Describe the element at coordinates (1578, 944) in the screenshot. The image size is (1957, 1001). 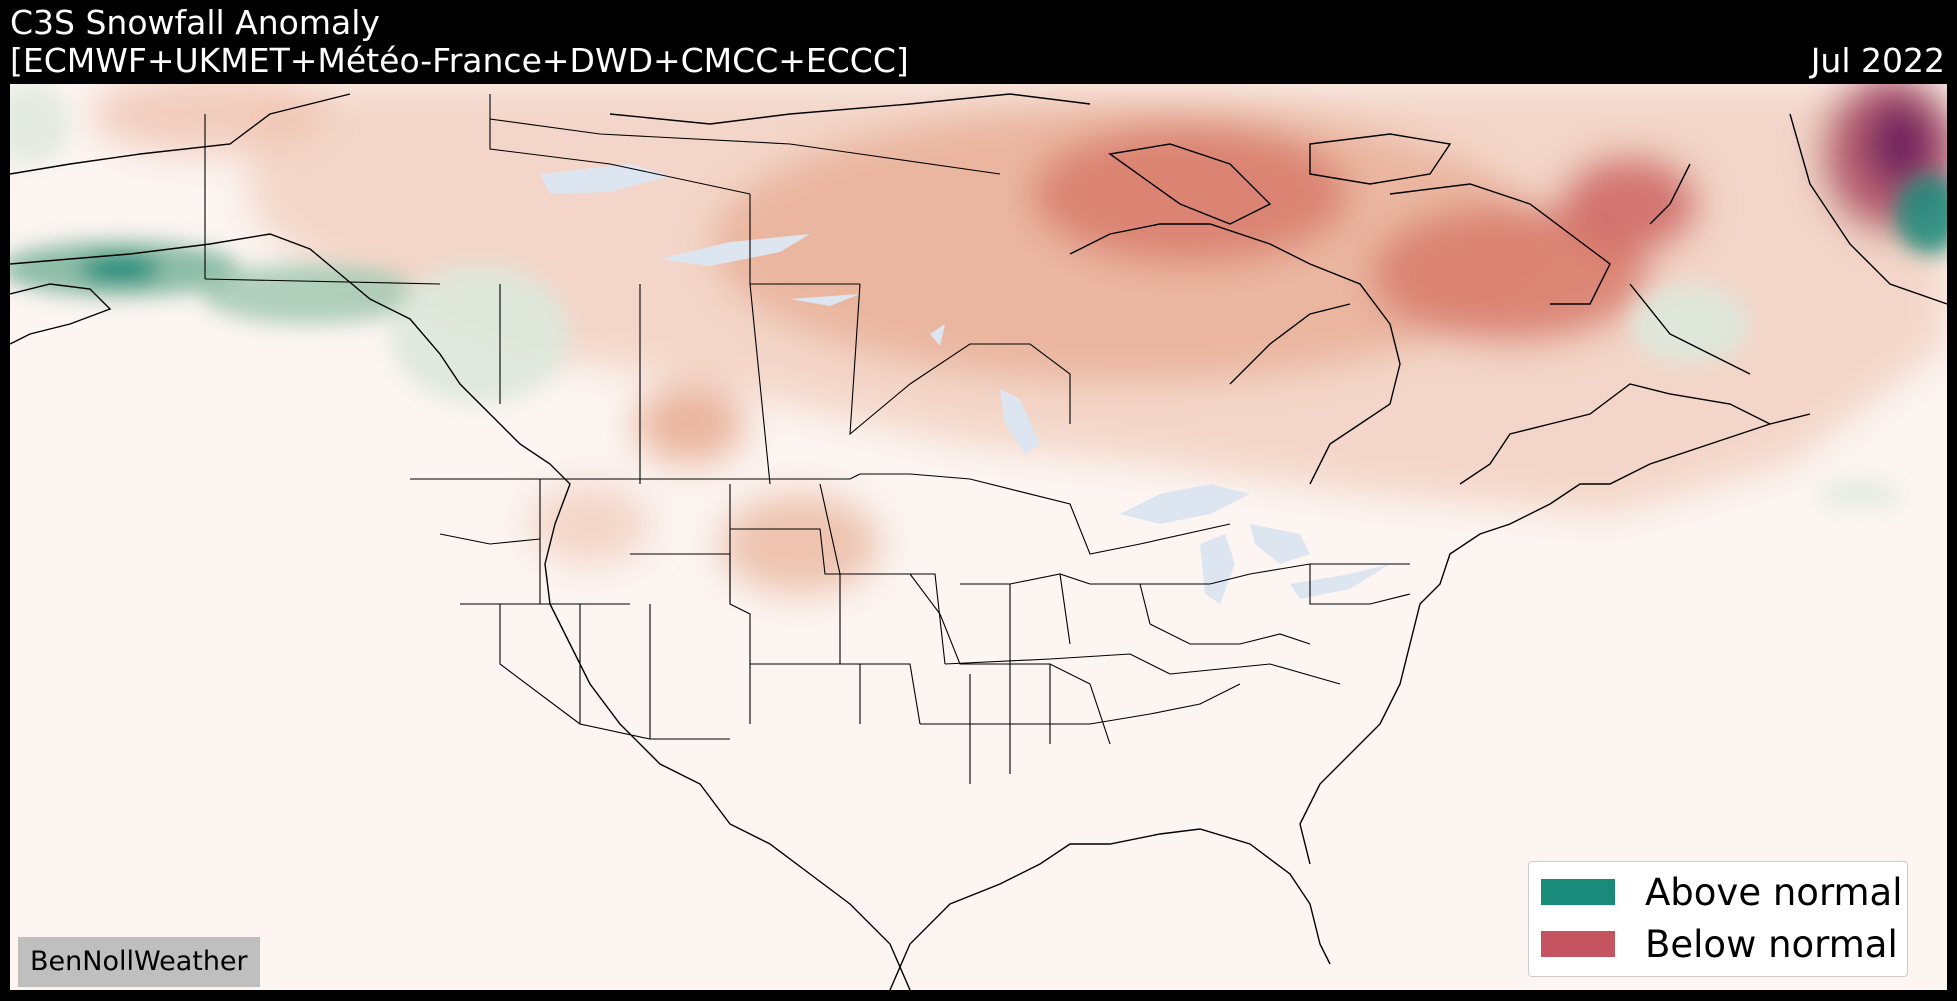
I see `below-normal-swatch` at that location.